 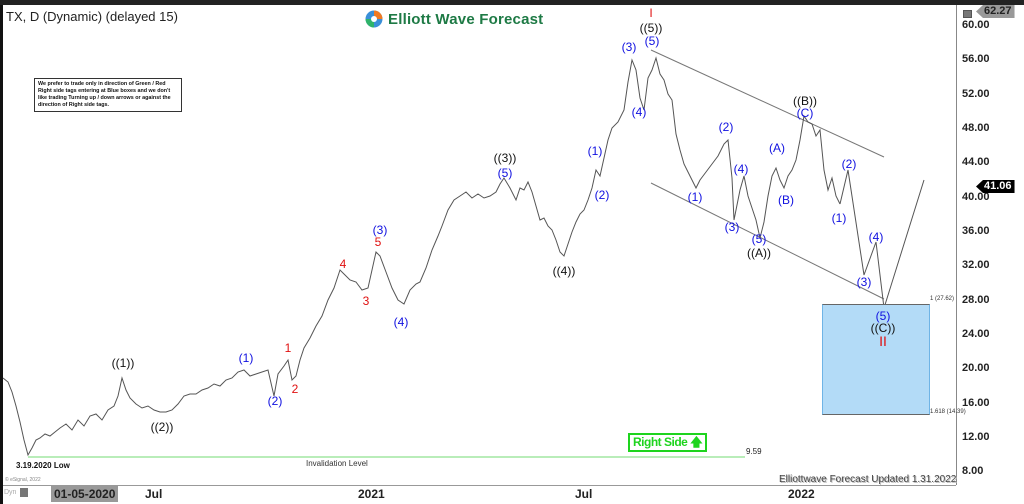 What do you see at coordinates (976, 94) in the screenshot?
I see `y-tick: 52.00` at bounding box center [976, 94].